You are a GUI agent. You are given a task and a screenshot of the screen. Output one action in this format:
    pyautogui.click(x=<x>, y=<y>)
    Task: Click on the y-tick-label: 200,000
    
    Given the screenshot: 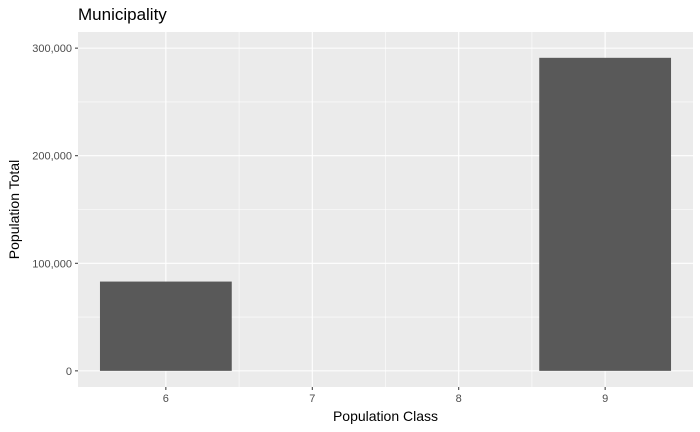 What is the action you would take?
    pyautogui.click(x=52, y=157)
    